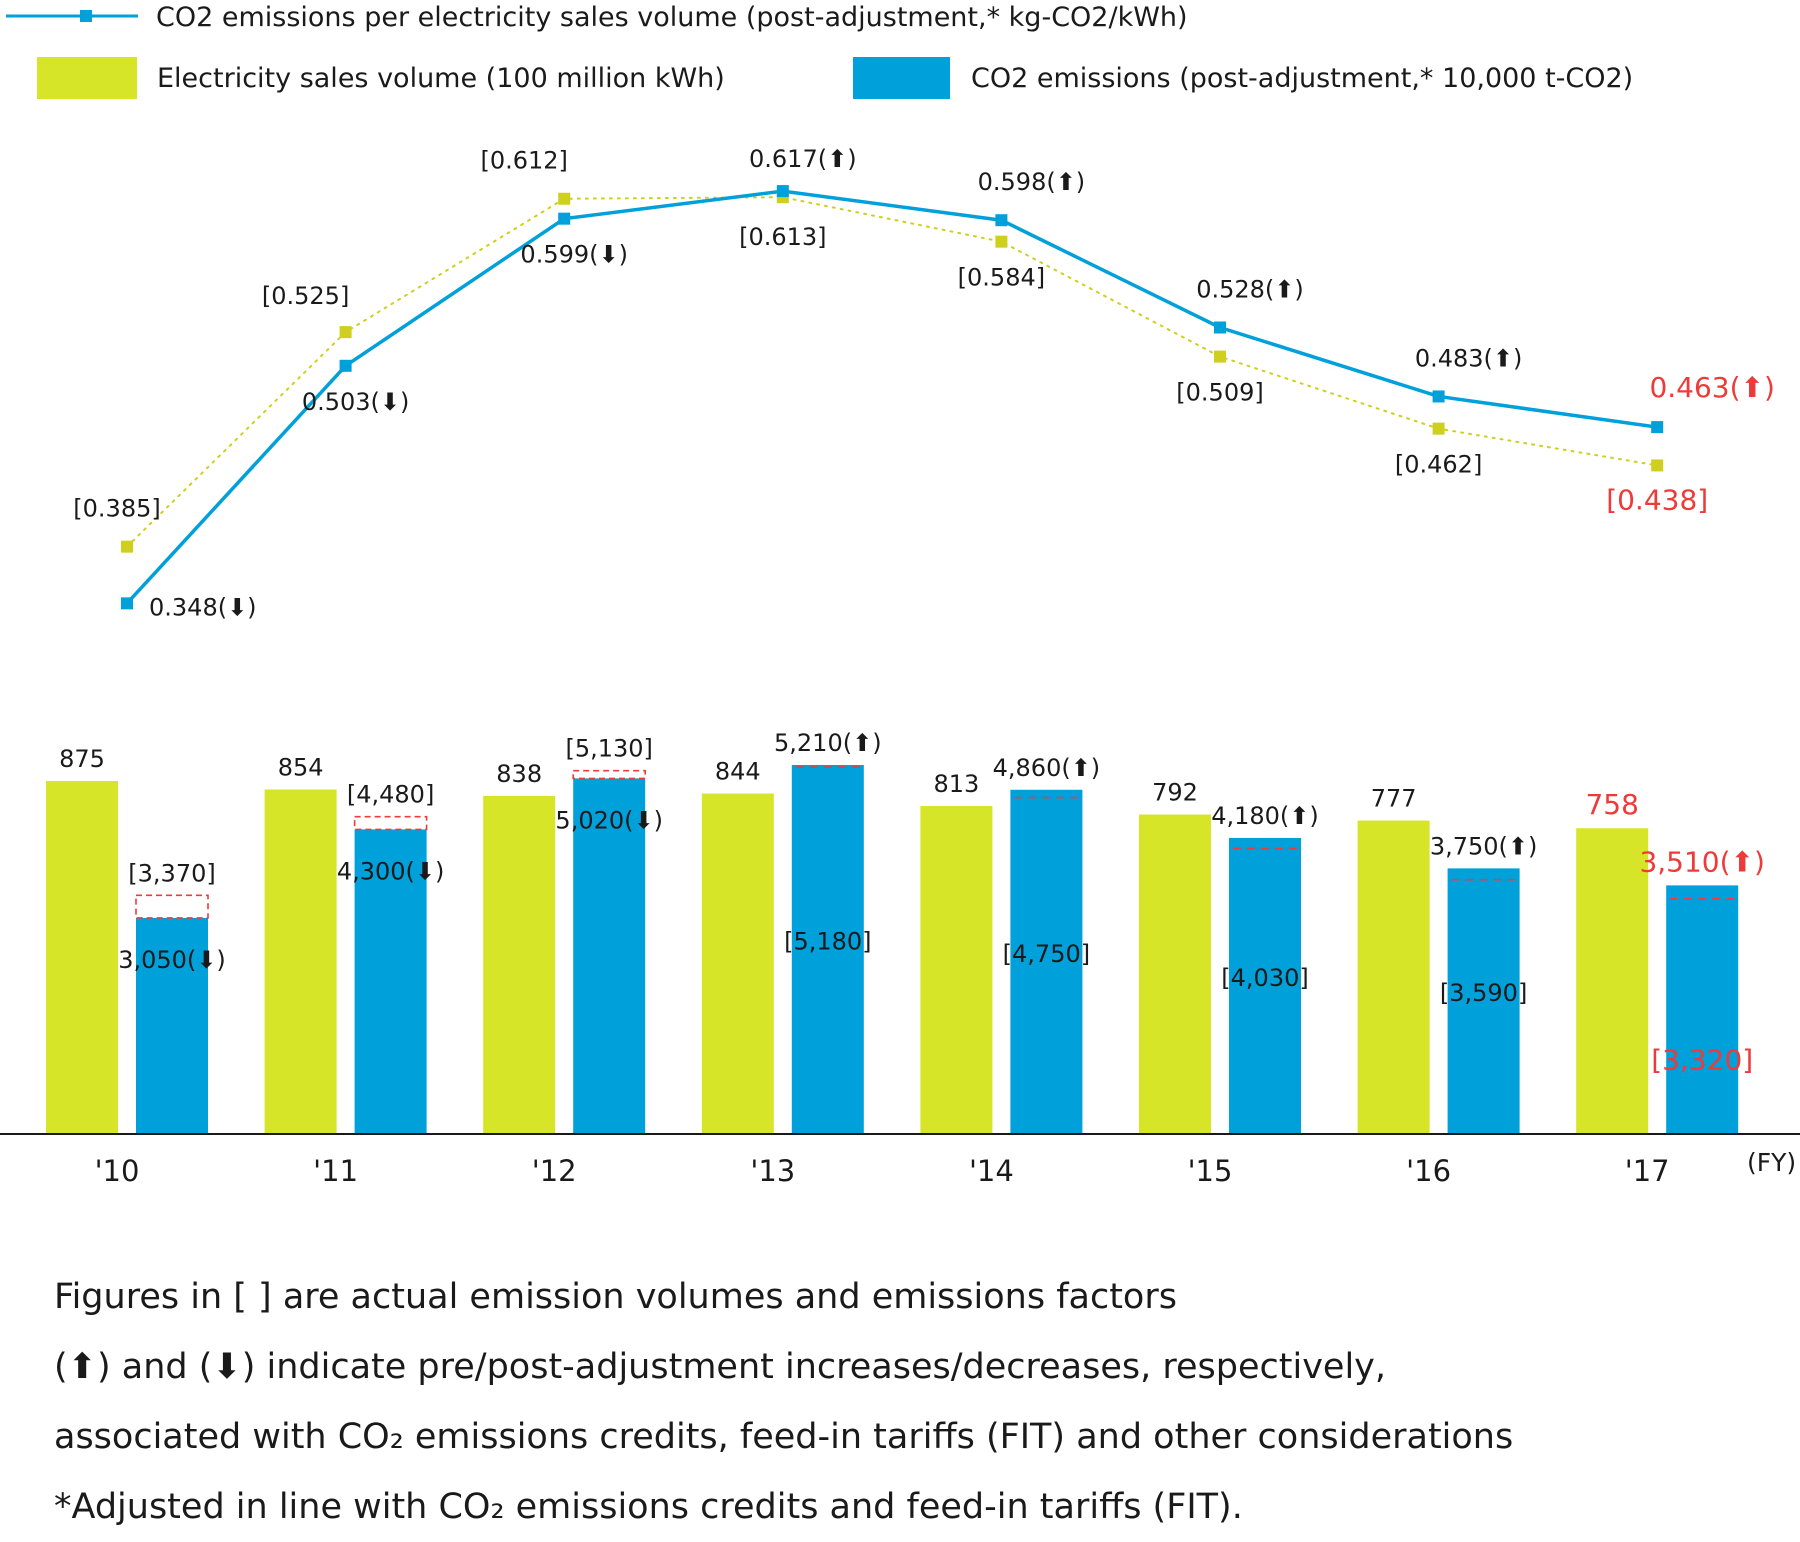 The width and height of the screenshot is (1800, 1542). I want to click on factor-value-label: 0.598(⬆), so click(1032, 182).